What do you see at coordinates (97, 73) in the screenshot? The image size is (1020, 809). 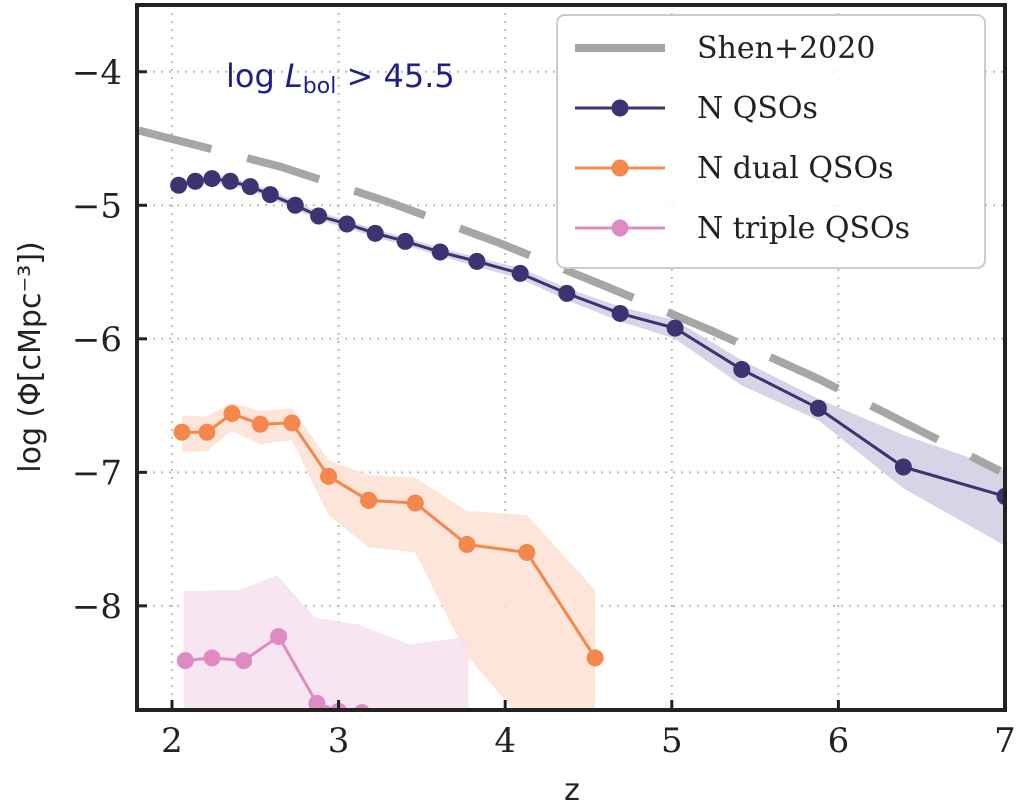 I see `y-tick-label: −4` at bounding box center [97, 73].